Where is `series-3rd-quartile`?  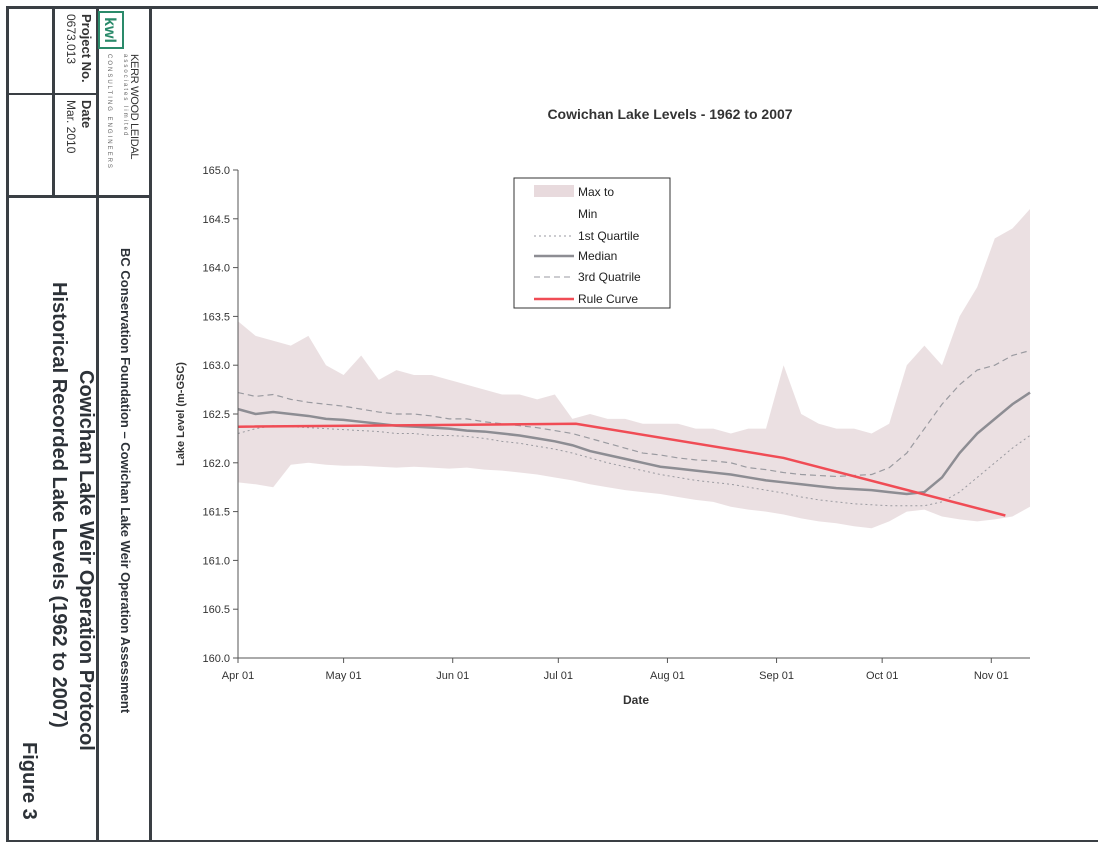
series-3rd-quartile is located at coordinates (634, 413).